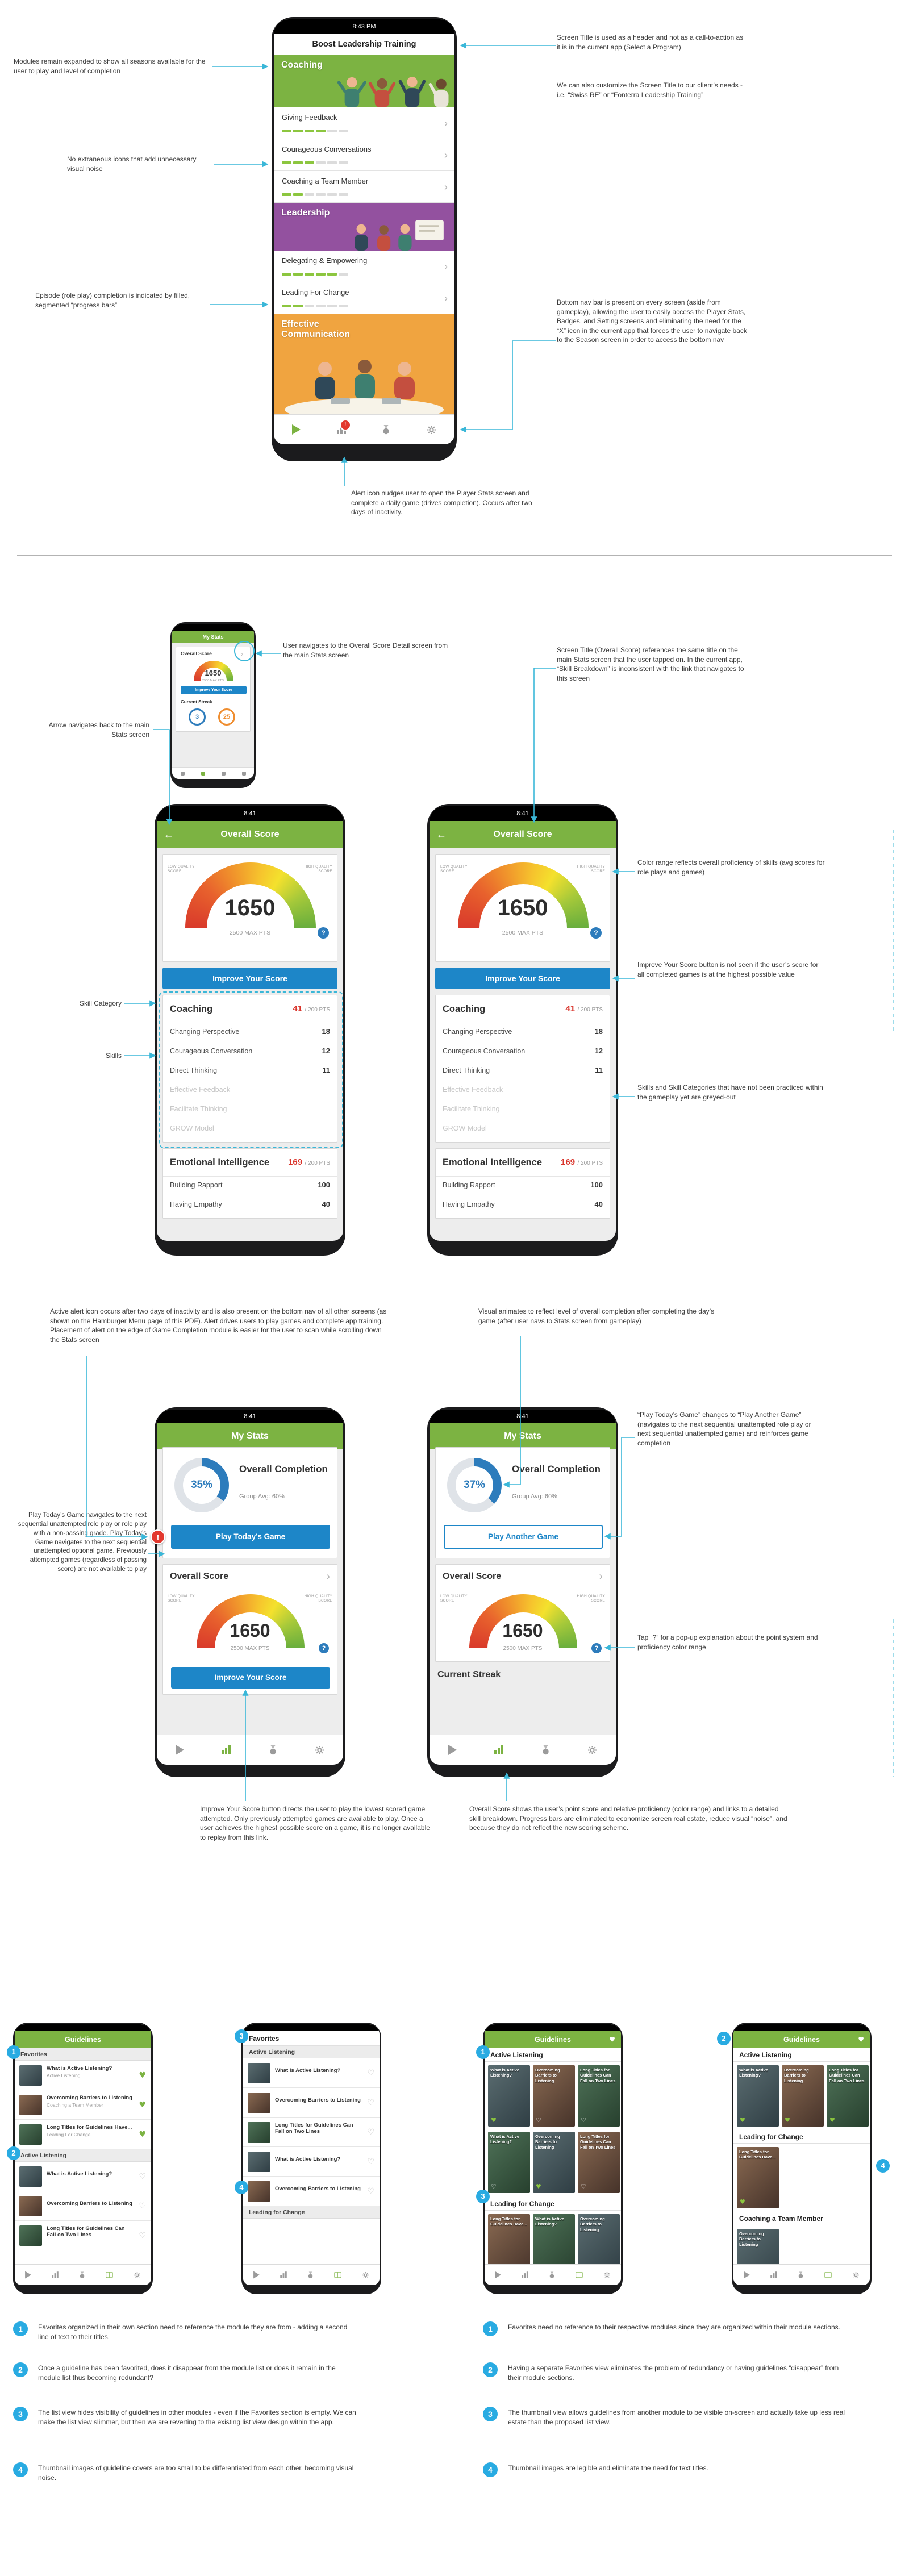 This screenshot has width=909, height=2576. Describe the element at coordinates (554, 2096) in the screenshot. I see `guideline-thumbnail: Overcoming Barriers to Listening♡` at that location.